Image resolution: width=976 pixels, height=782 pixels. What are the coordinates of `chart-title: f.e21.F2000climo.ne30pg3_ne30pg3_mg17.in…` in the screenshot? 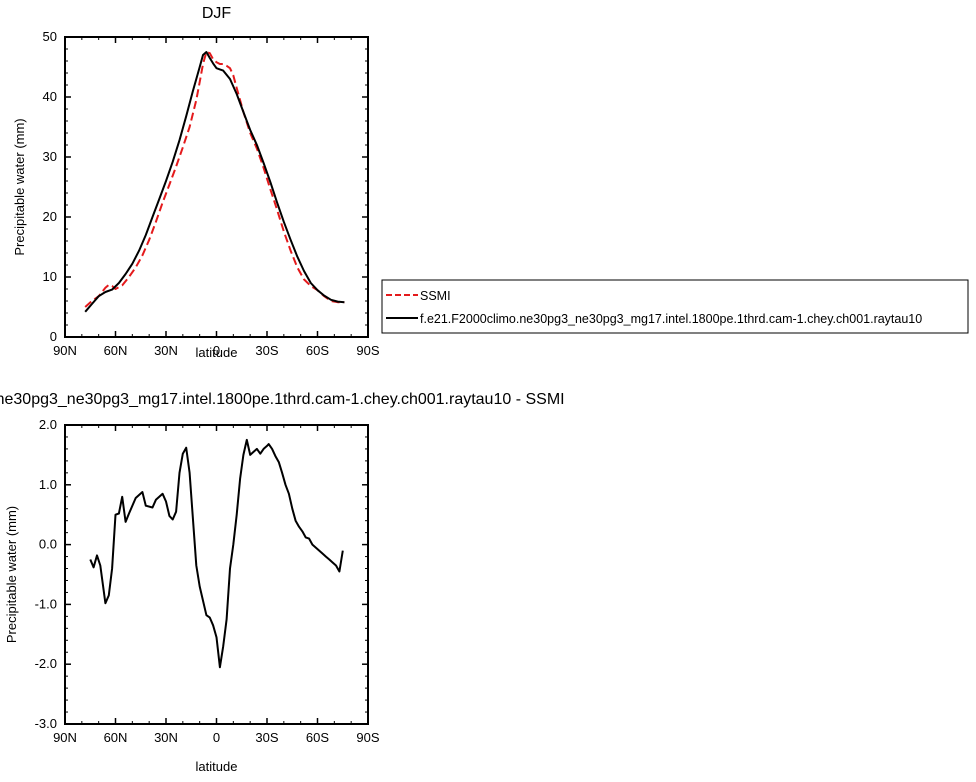 It's located at (282, 399).